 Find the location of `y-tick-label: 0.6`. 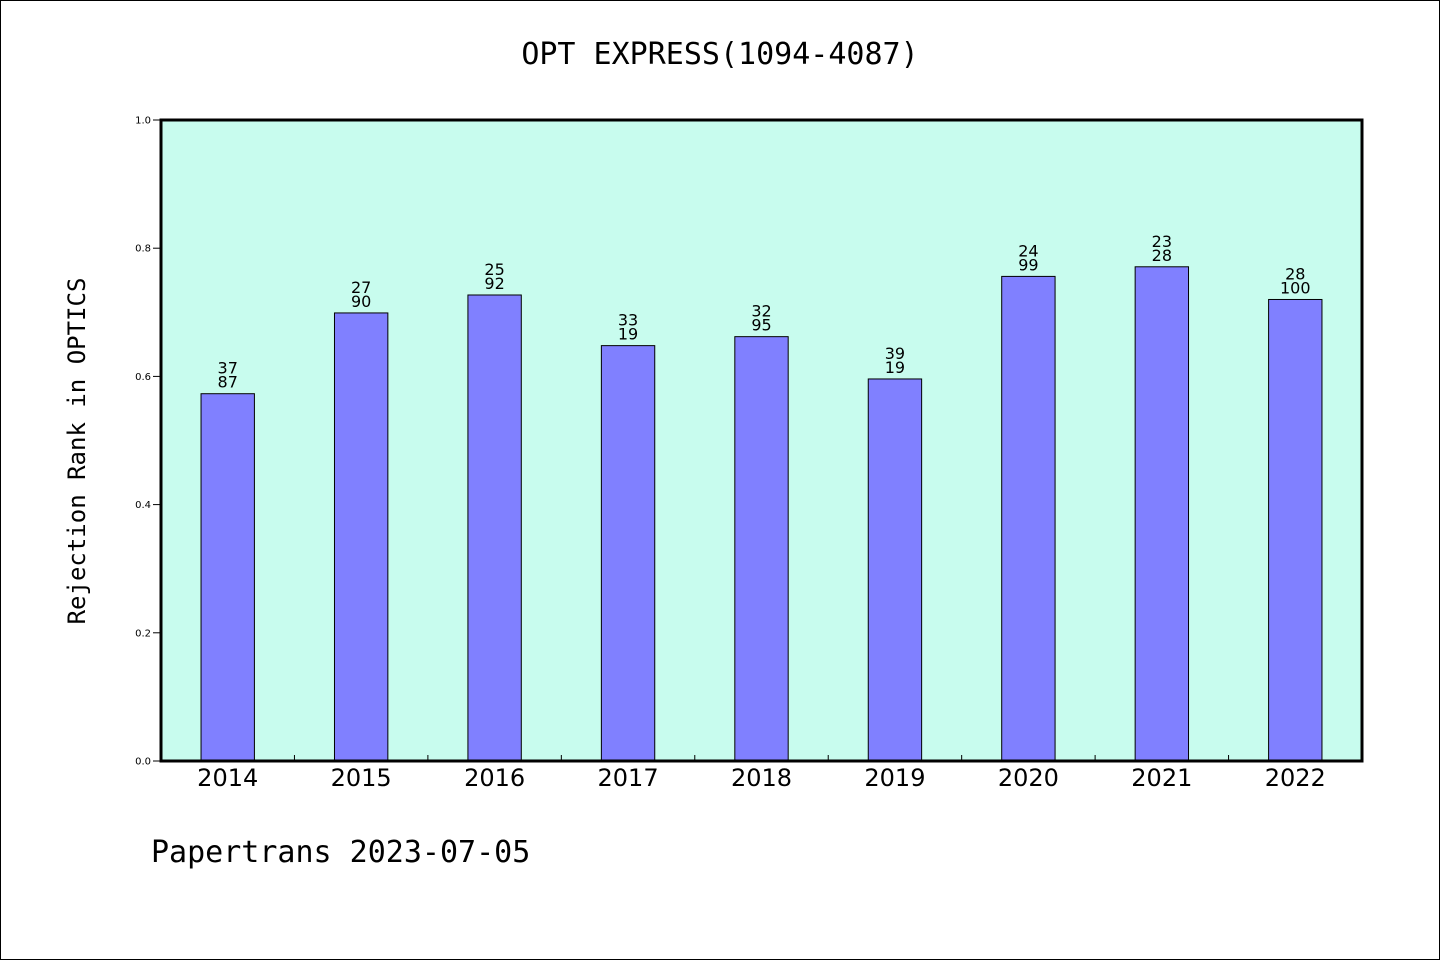

y-tick-label: 0.6 is located at coordinates (143, 377).